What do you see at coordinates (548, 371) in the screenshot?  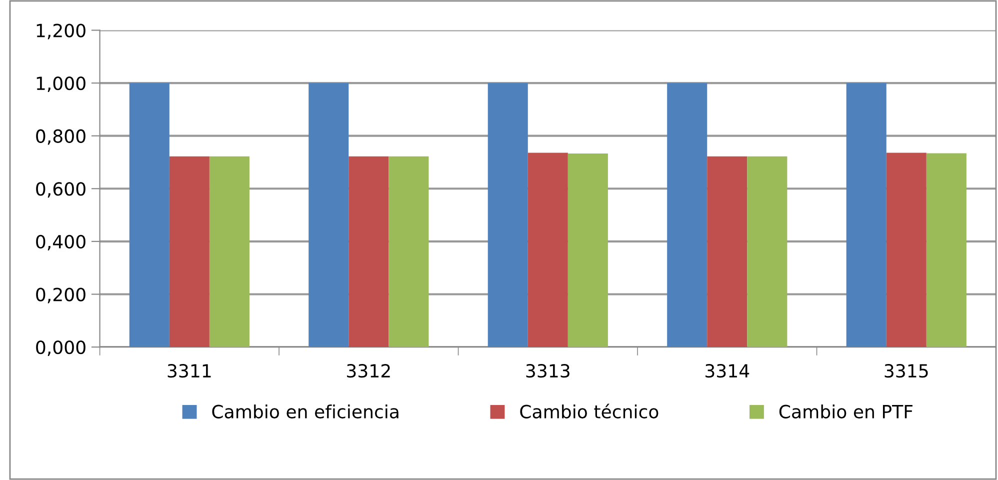 I see `x-tick-label: 3313` at bounding box center [548, 371].